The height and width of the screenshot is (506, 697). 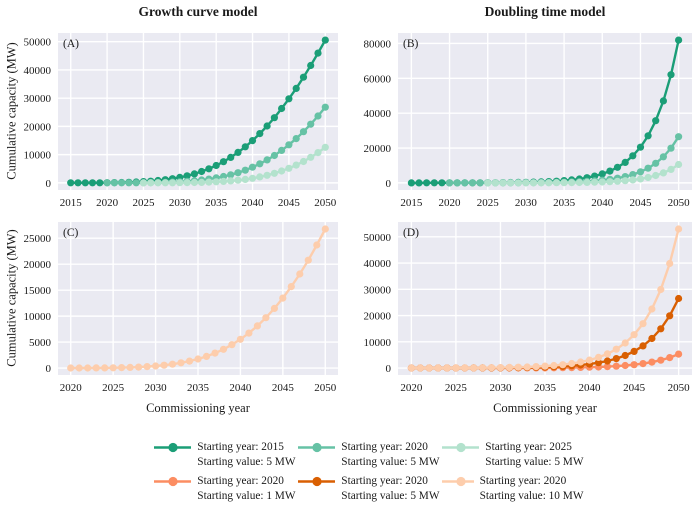 I want to click on x-tick-label: 2050, so click(x=679, y=388).